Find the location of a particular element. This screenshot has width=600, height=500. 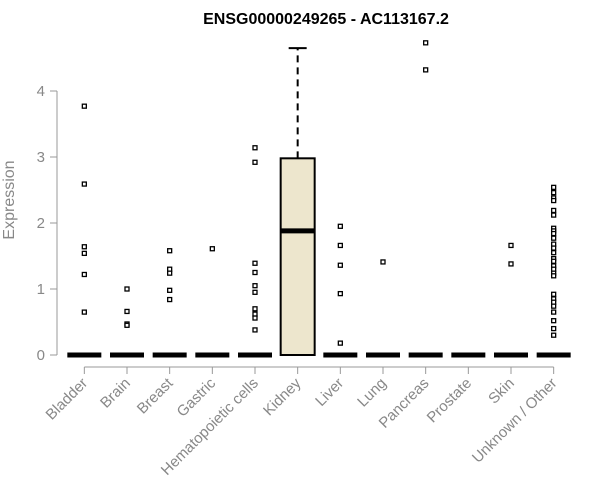

y-axis-label: Expression is located at coordinates (9, 199).